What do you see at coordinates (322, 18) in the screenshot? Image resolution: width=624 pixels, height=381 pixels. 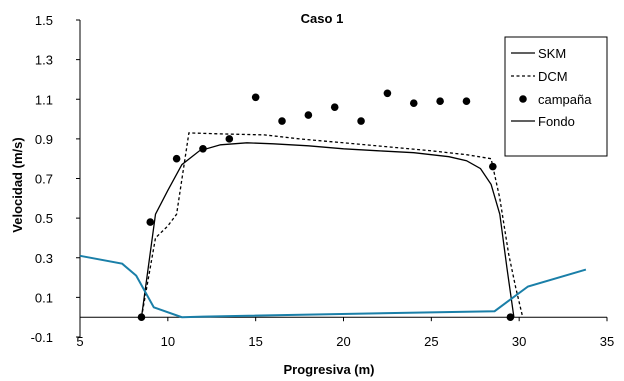 I see `chart-title: Caso 1` at bounding box center [322, 18].